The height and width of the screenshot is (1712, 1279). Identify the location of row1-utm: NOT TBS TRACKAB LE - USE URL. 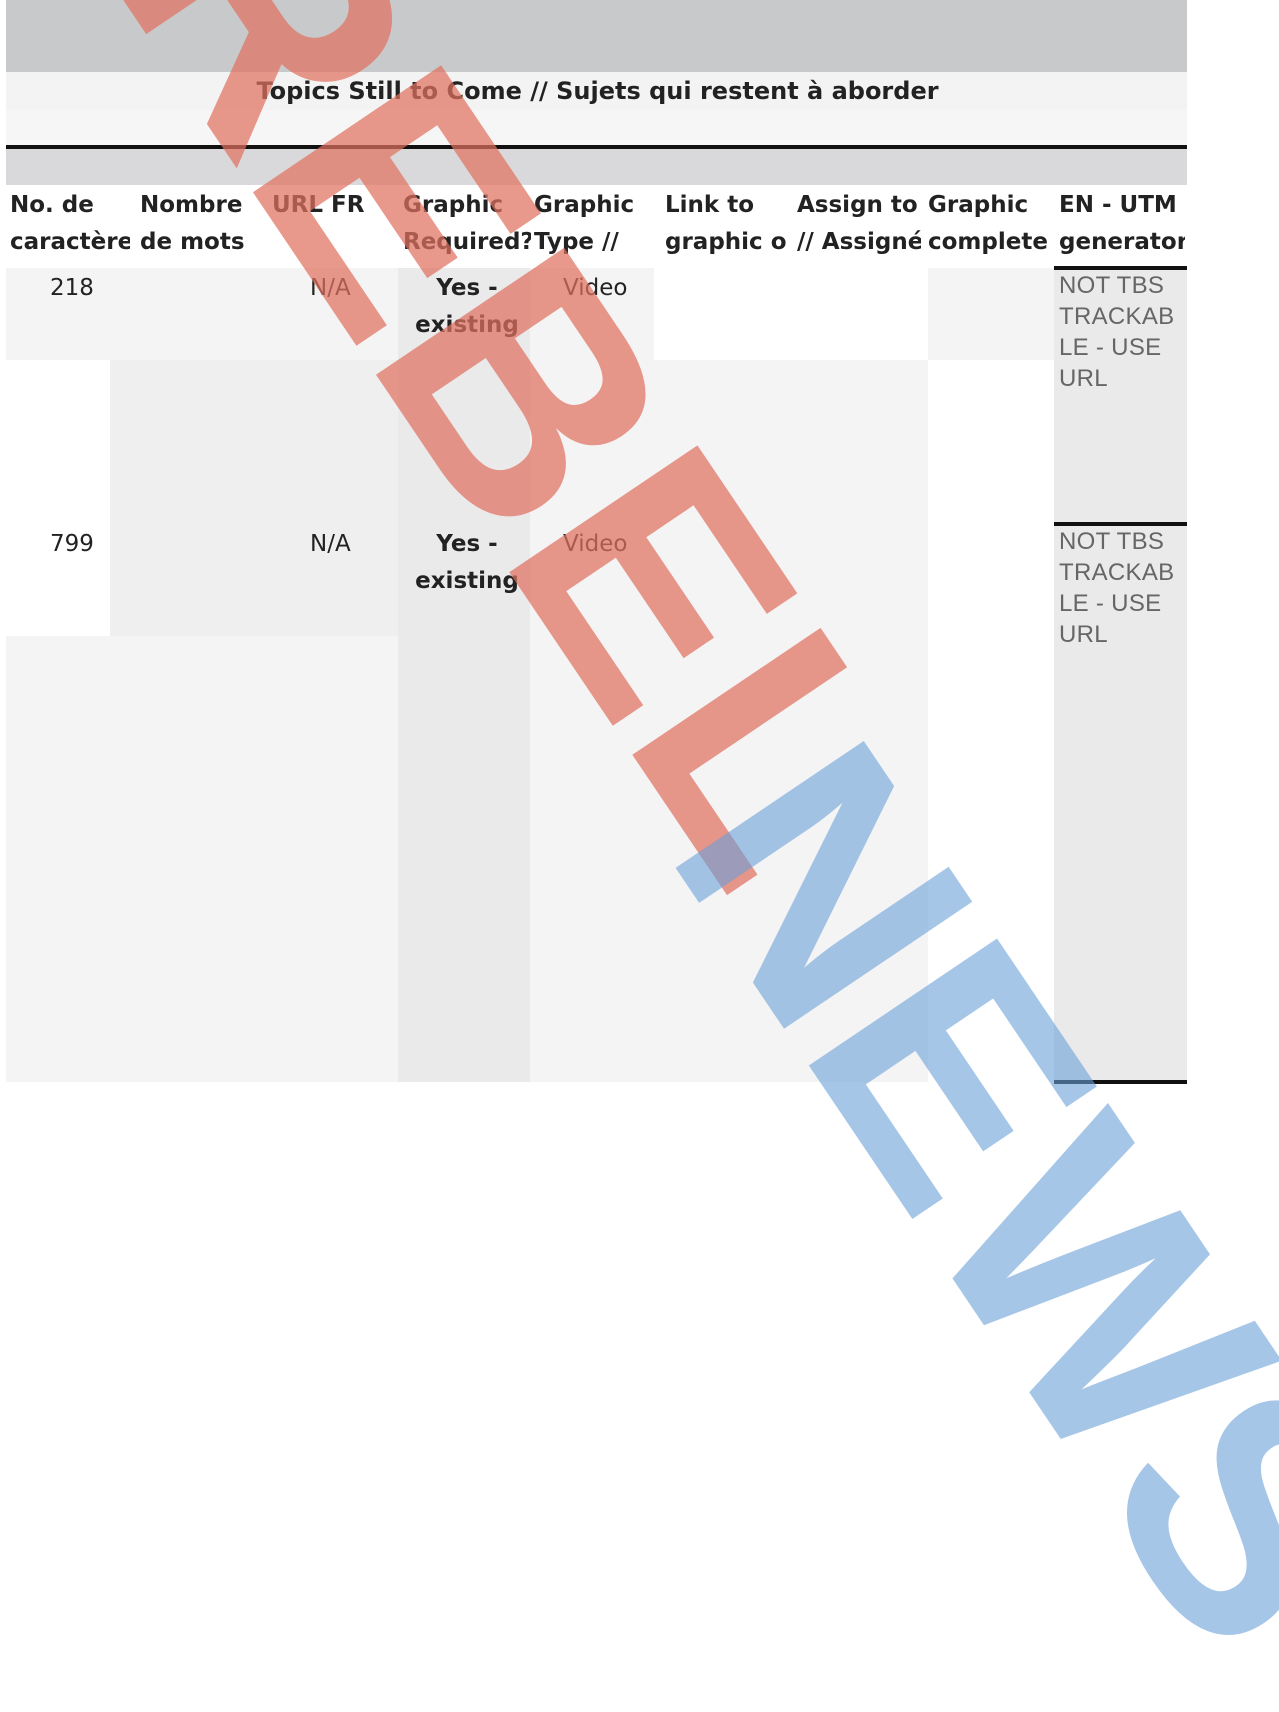
(1117, 332).